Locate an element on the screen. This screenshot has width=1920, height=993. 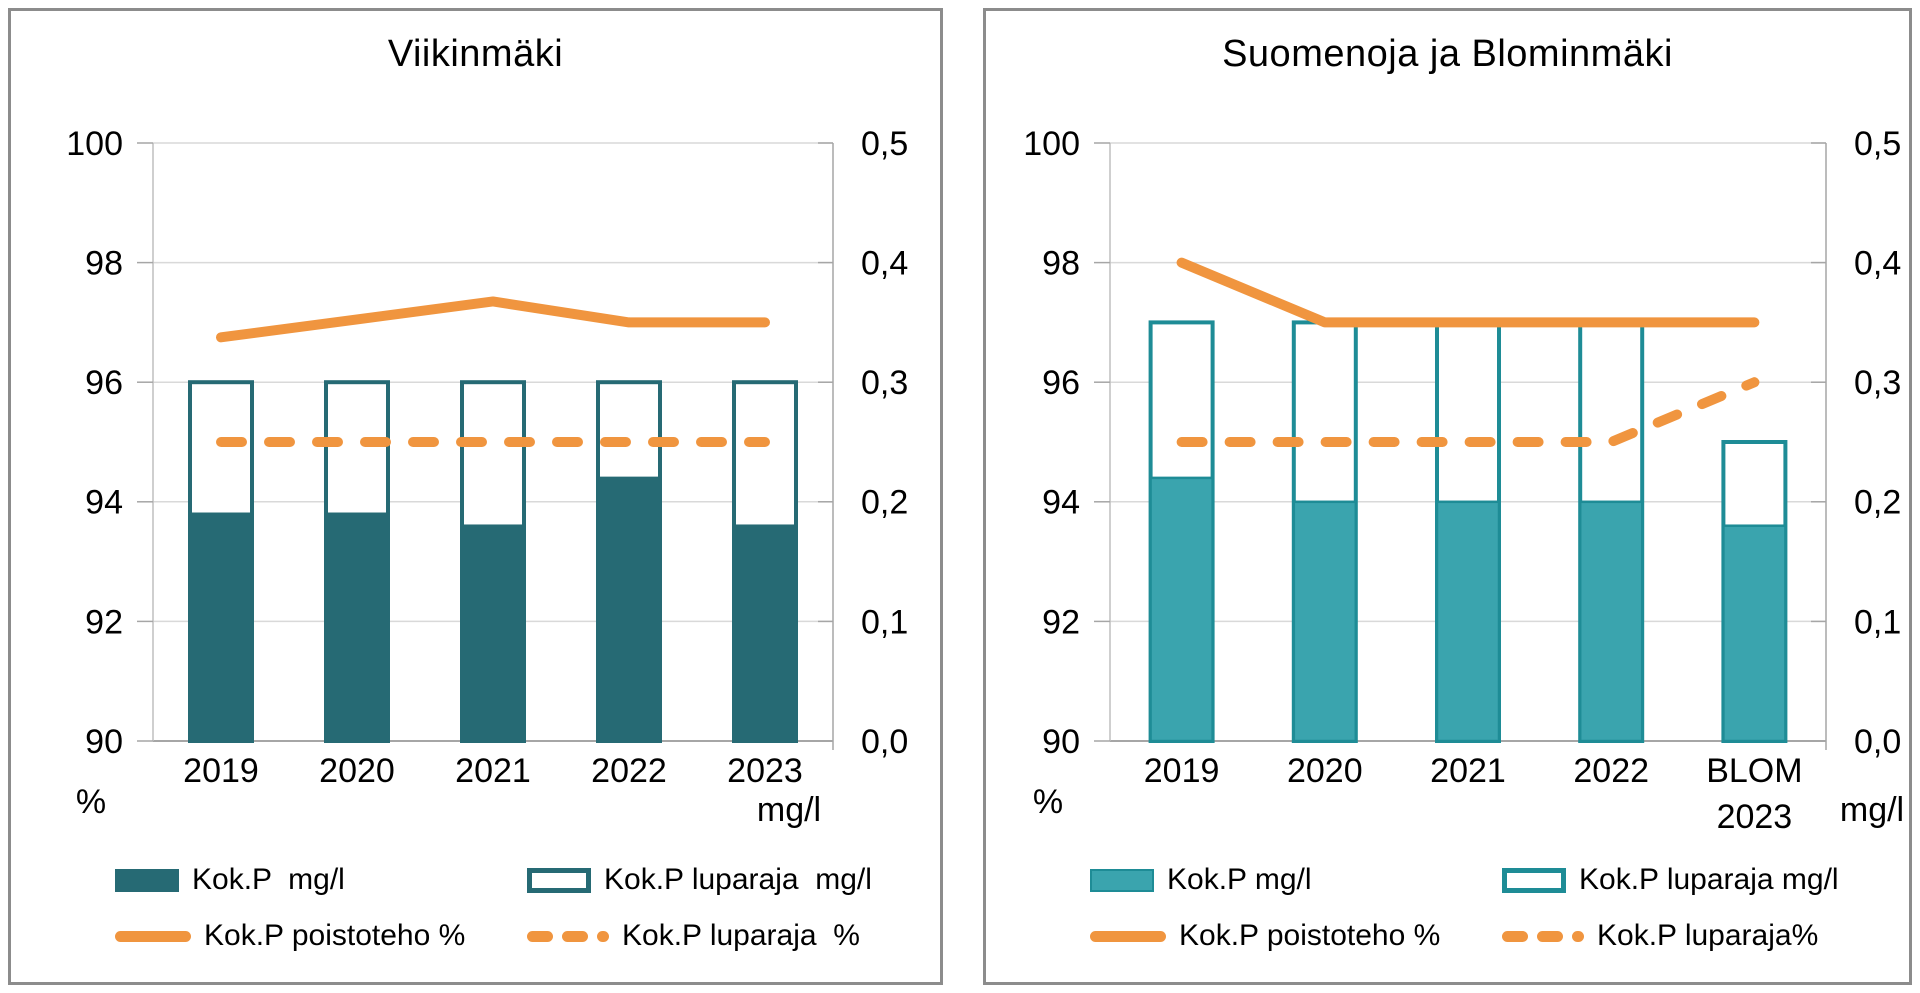
legend-item-luparaja-pct: Kok.P luparaja% is located at coordinates (1660, 936).